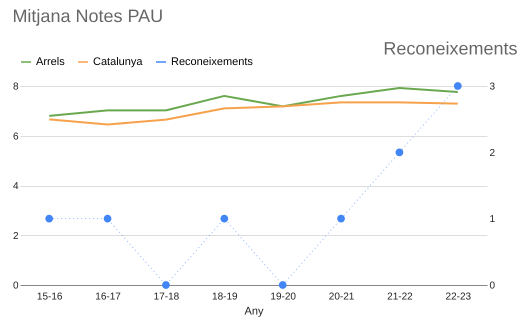  Describe the element at coordinates (15, 136) in the screenshot. I see `y-tick-label: 6` at that location.